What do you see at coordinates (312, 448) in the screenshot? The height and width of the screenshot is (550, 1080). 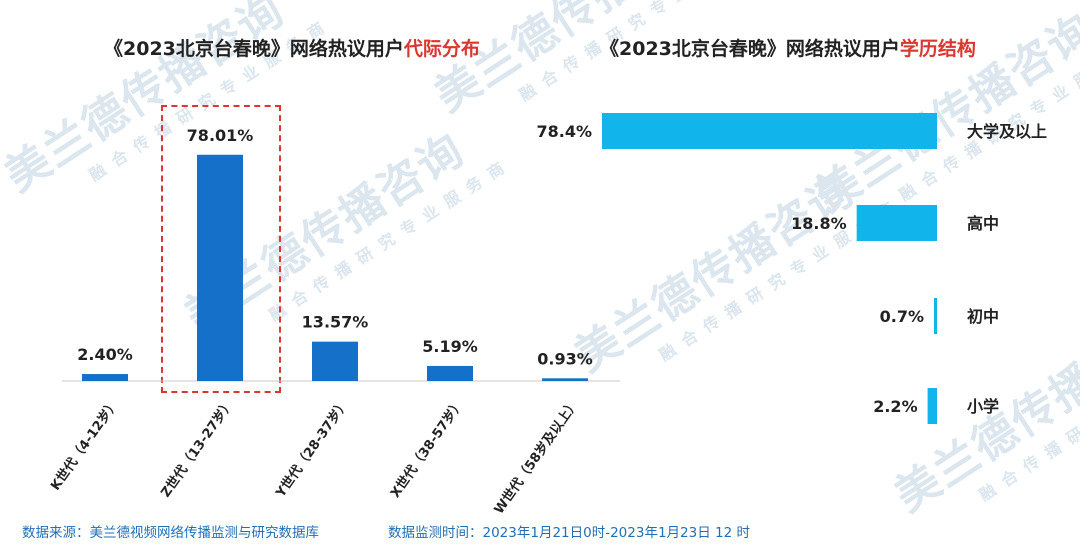 I see `category-label-2: Y世代（28-37岁）` at bounding box center [312, 448].